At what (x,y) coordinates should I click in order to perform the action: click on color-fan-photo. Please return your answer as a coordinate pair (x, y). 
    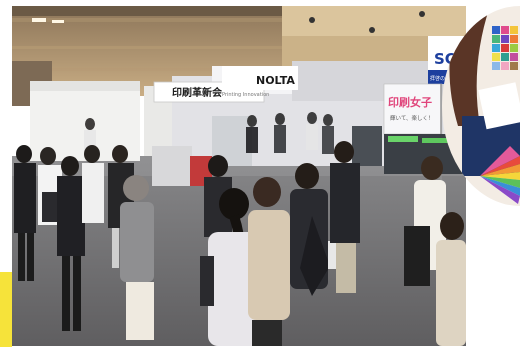
    Looking at the image, I should click on (480, 106).